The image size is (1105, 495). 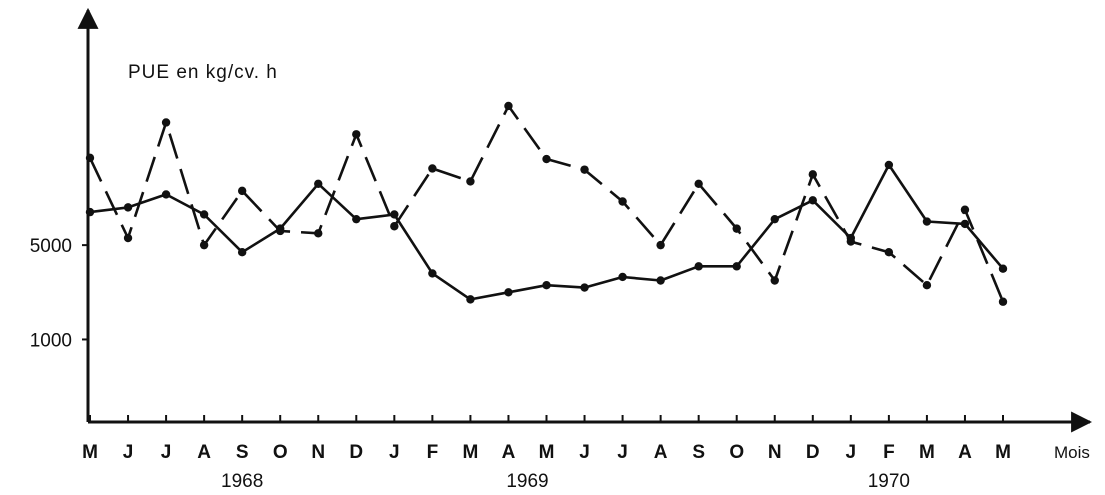 I want to click on x-axis-label: Mois, so click(x=1072, y=452).